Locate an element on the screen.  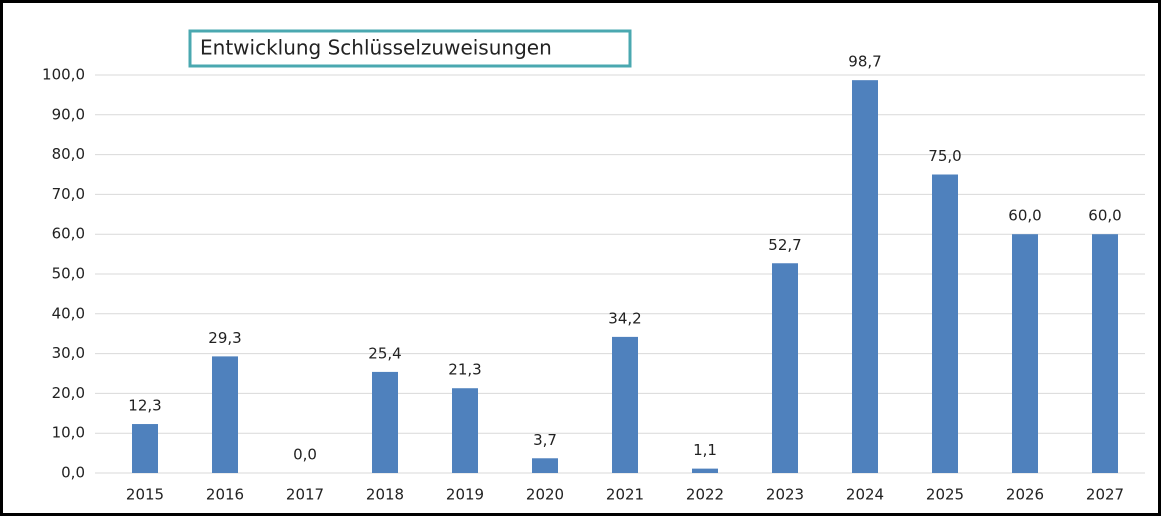
x-tick-label: 2015 is located at coordinates (145, 495).